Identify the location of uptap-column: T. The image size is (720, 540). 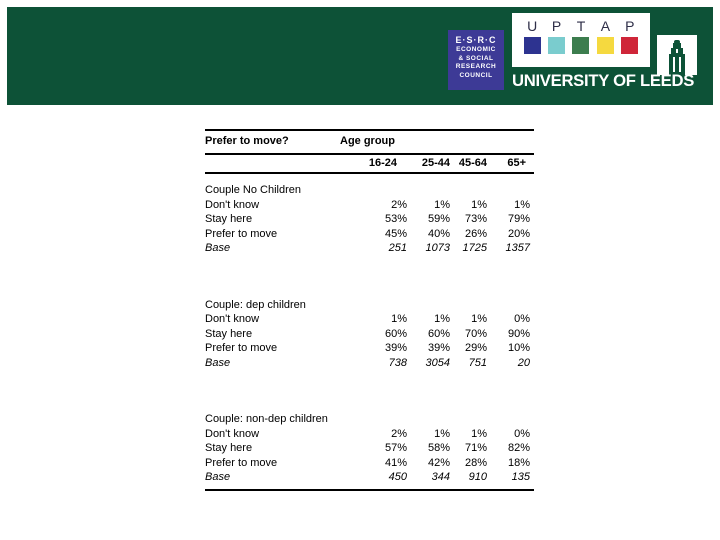
(581, 39).